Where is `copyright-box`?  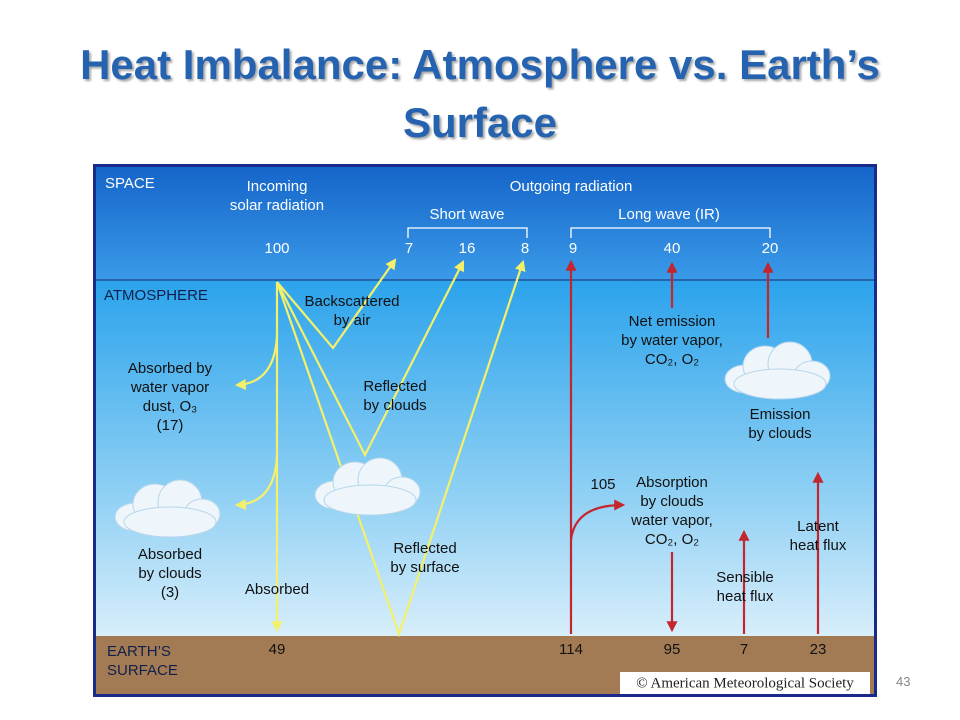 copyright-box is located at coordinates (745, 683).